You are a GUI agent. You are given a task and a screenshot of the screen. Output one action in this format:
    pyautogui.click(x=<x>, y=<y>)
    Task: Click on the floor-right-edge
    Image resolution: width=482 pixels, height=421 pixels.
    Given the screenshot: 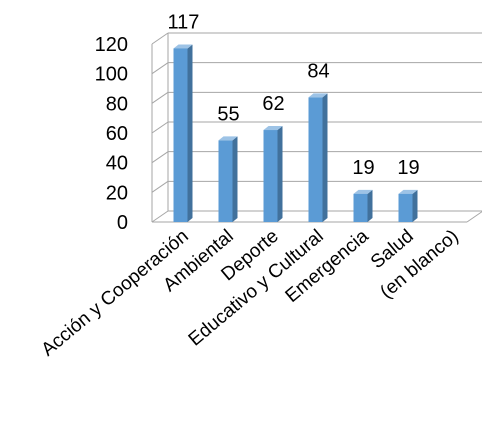 What is the action you would take?
    pyautogui.click(x=474, y=217)
    